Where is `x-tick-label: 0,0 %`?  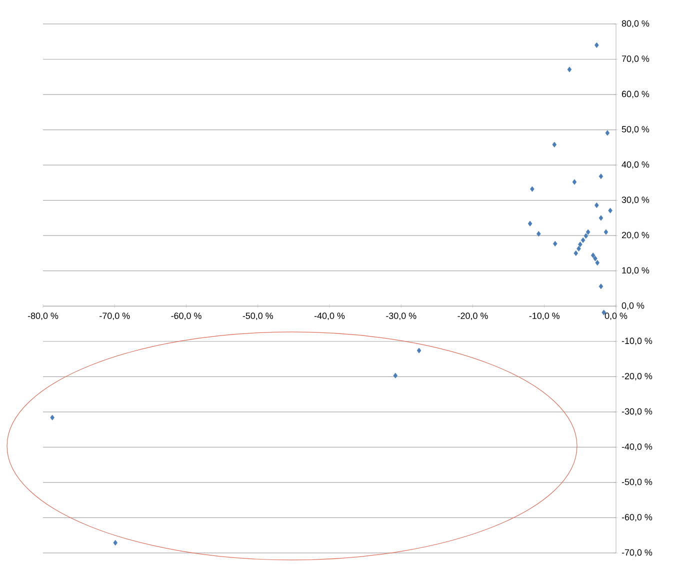 x-tick-label: 0,0 % is located at coordinates (616, 316).